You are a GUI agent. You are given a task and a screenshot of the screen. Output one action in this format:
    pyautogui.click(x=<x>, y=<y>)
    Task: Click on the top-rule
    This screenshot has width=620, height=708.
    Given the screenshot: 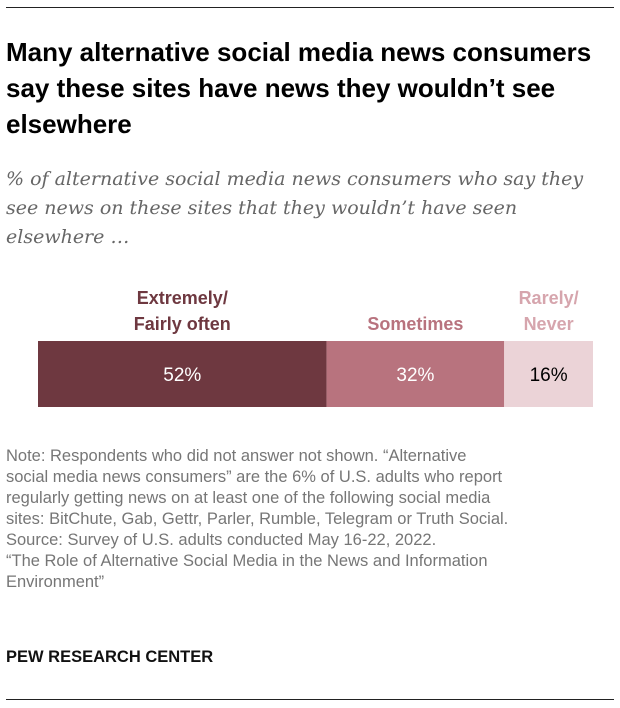 What is the action you would take?
    pyautogui.click(x=310, y=7)
    